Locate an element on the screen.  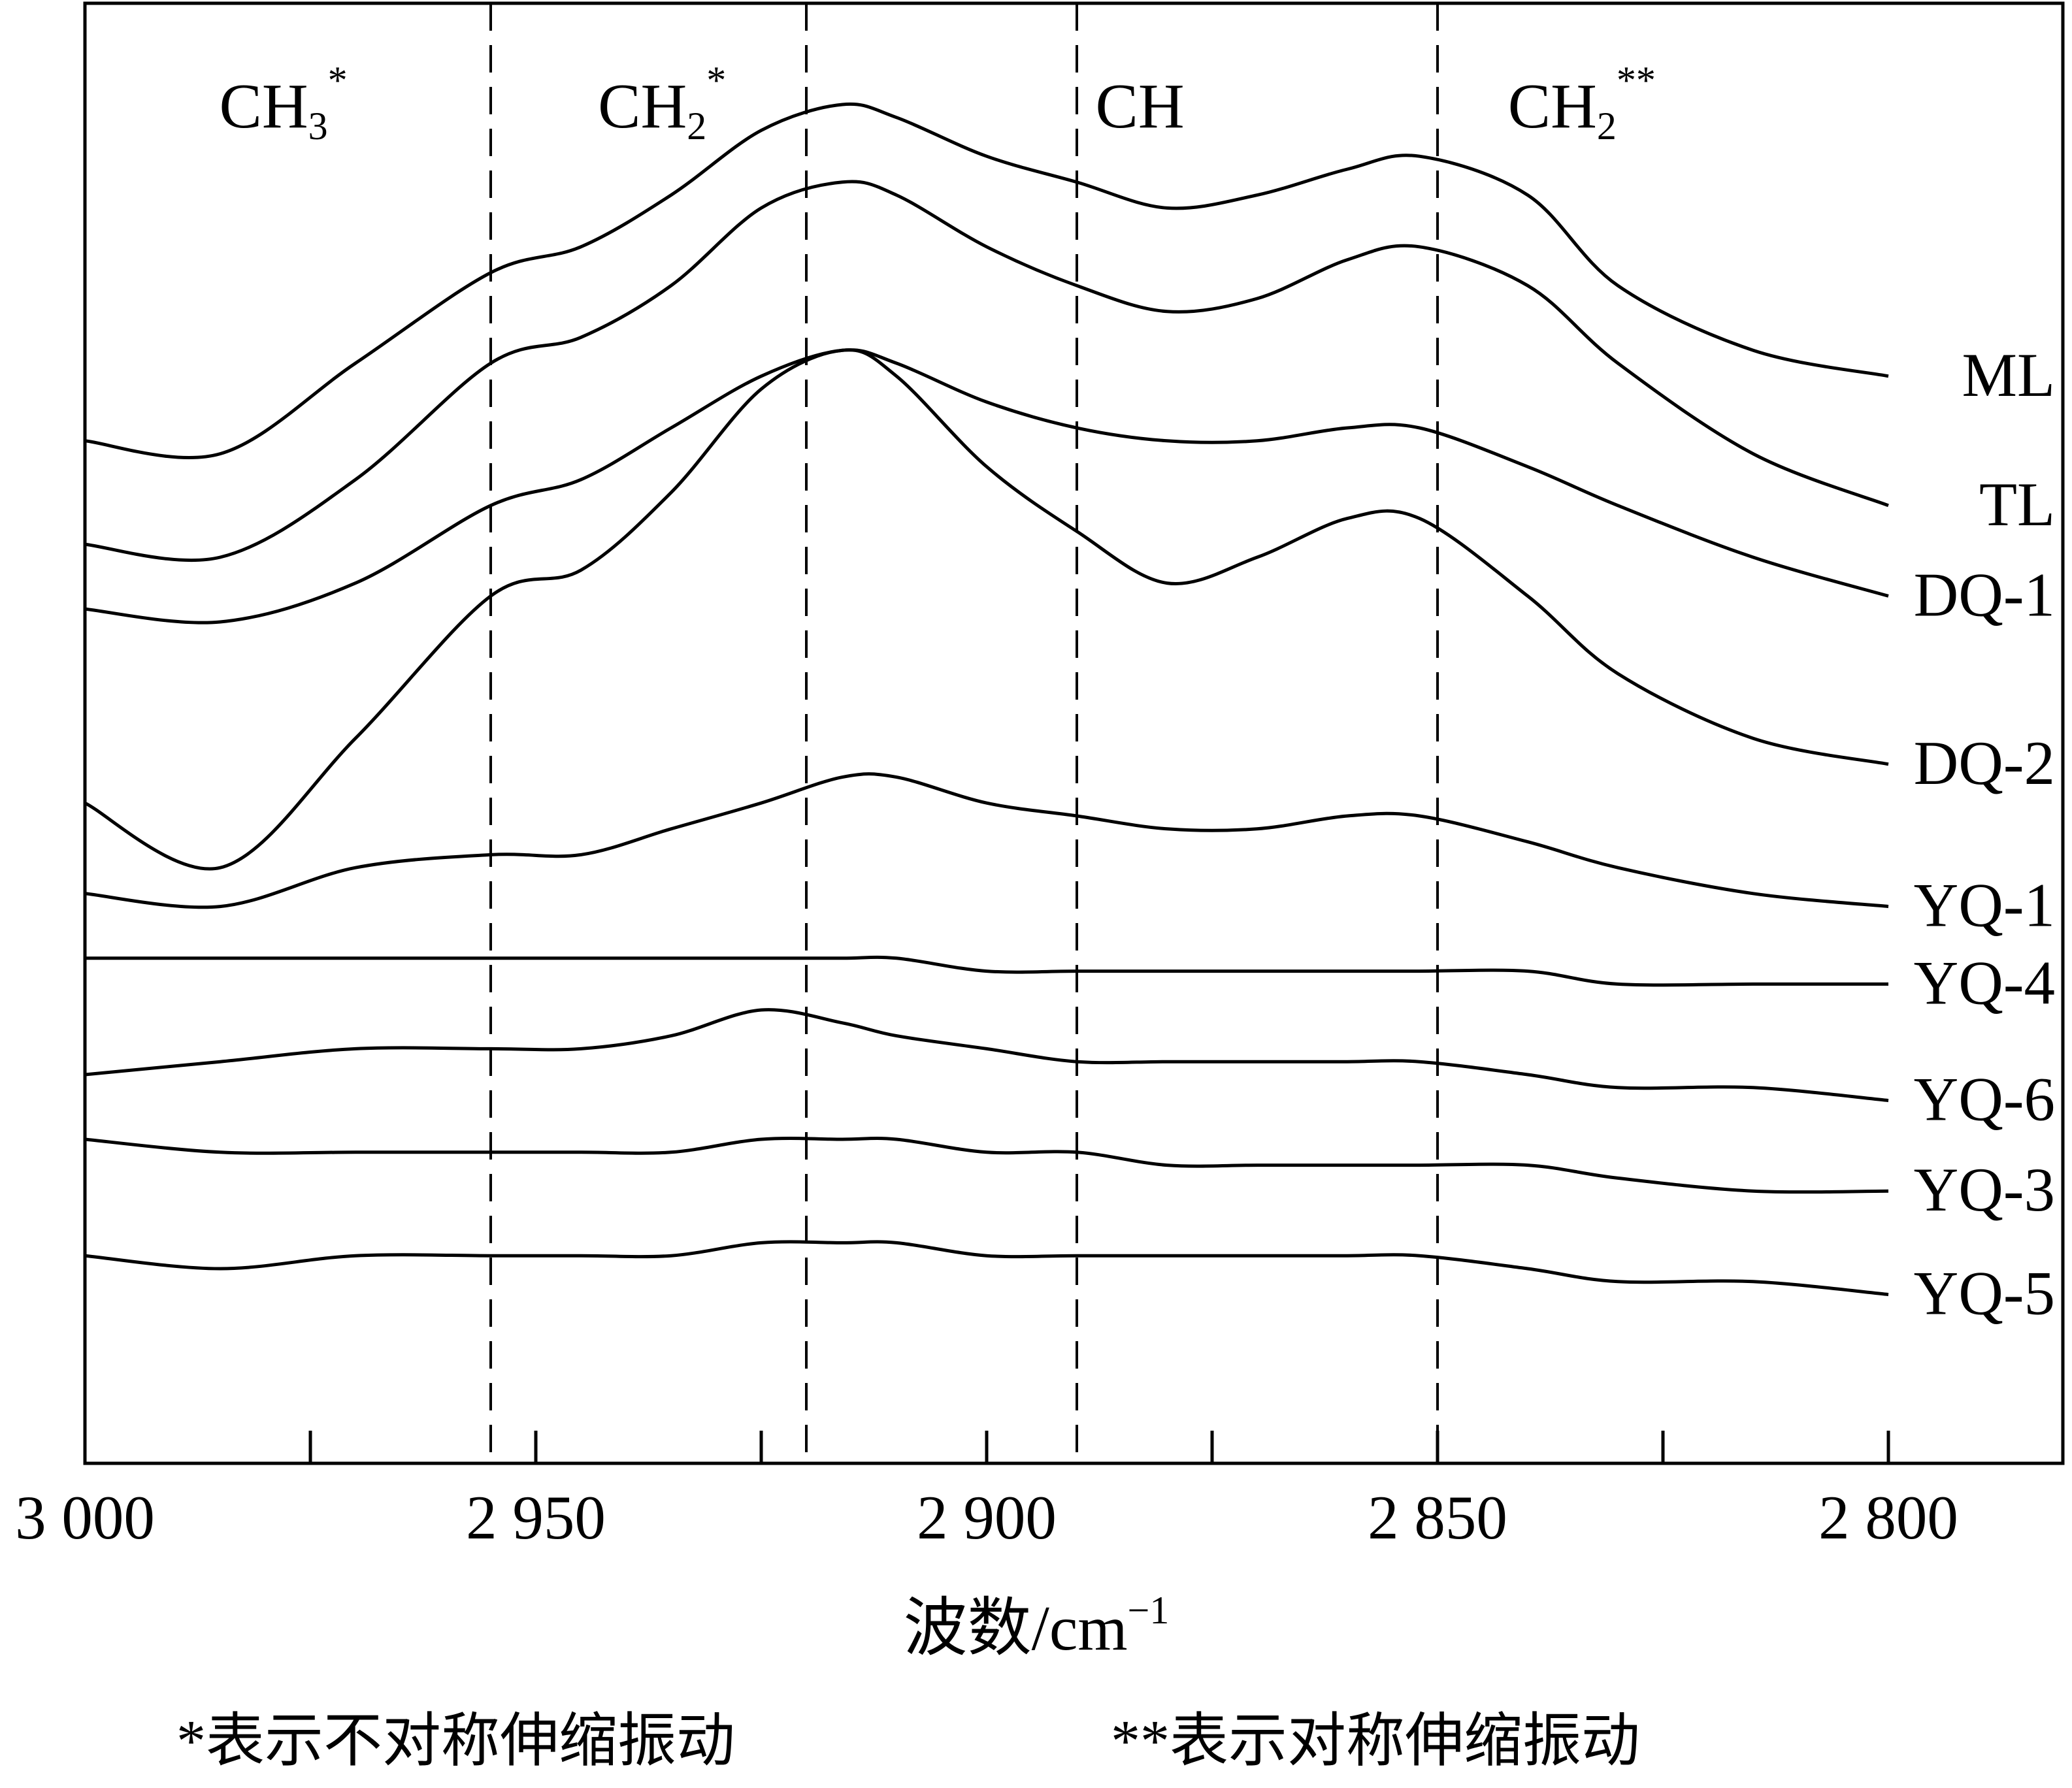
footnote-asymmetric: *表示不对称伸缩振动 is located at coordinates (455, 1742).